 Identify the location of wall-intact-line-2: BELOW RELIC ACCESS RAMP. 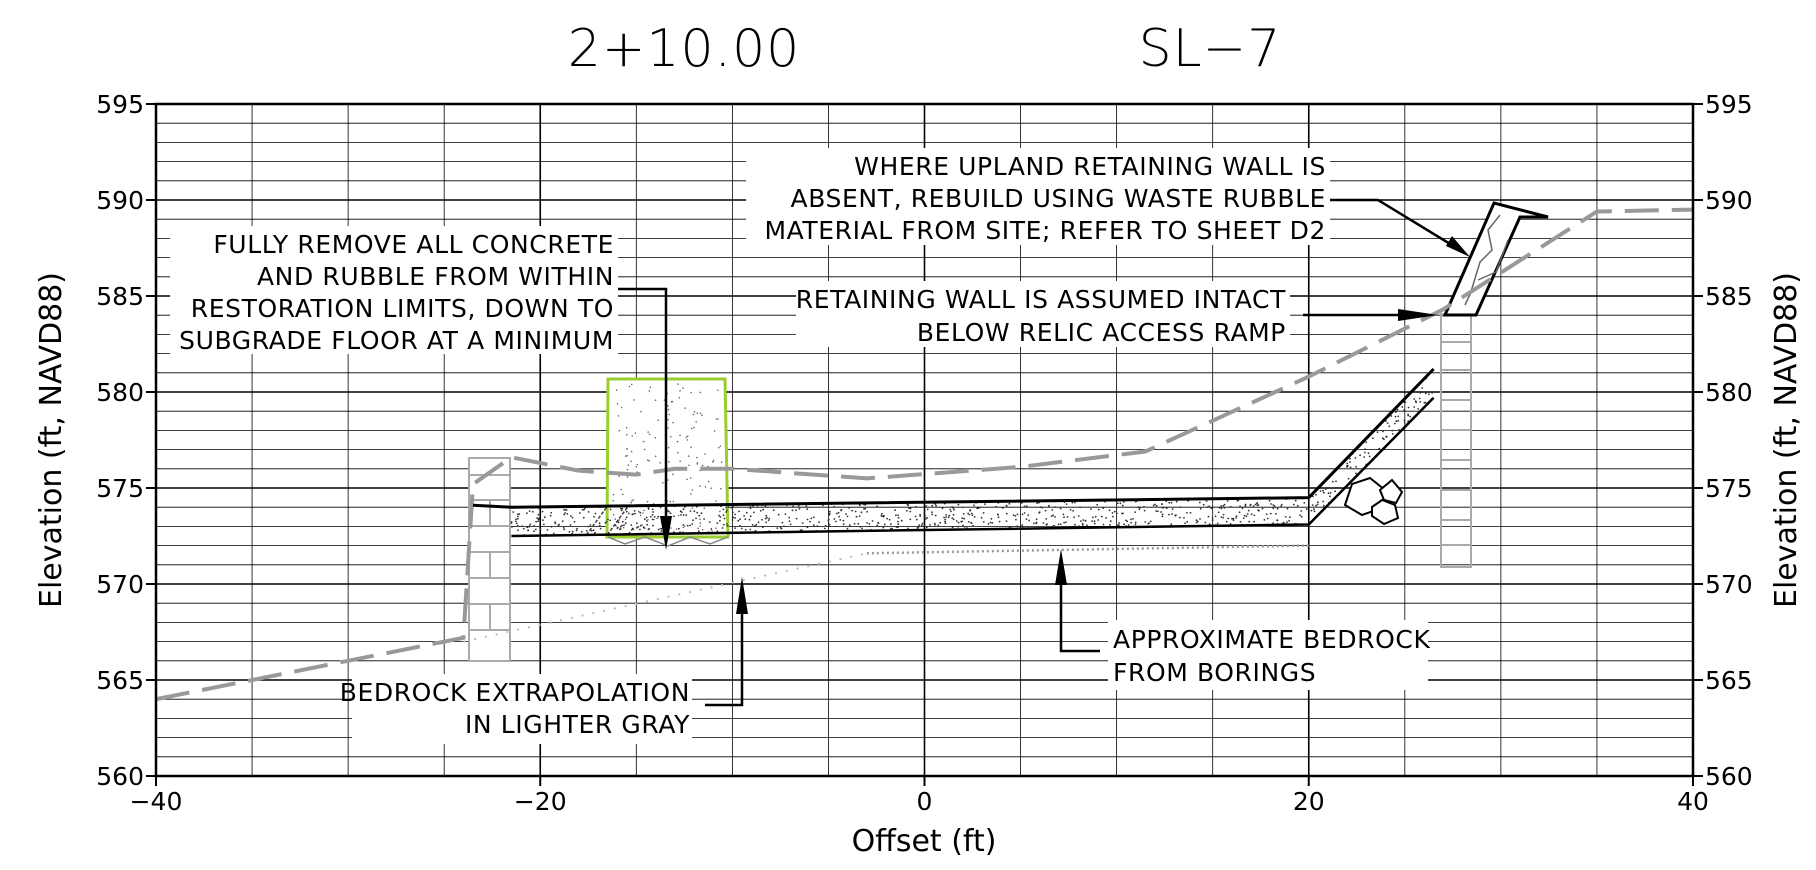
(1101, 332).